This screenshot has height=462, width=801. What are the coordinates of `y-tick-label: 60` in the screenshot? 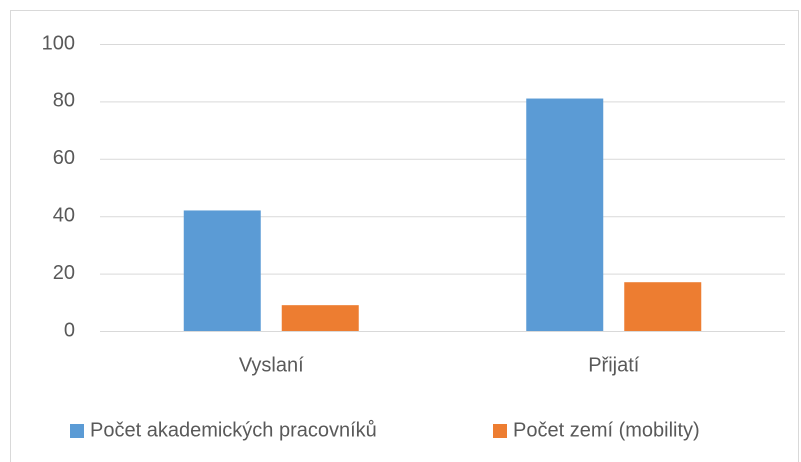 It's located at (64, 158).